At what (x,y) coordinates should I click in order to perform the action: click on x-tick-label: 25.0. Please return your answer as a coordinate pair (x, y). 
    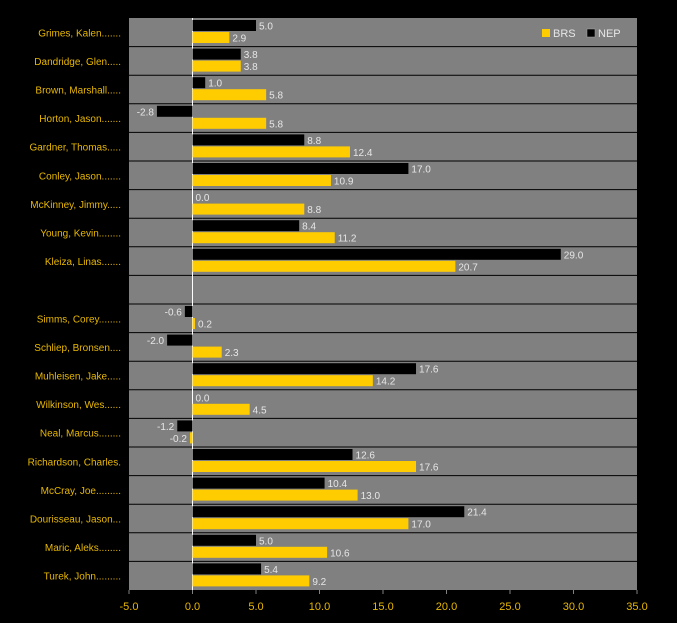
    Looking at the image, I should click on (509, 607).